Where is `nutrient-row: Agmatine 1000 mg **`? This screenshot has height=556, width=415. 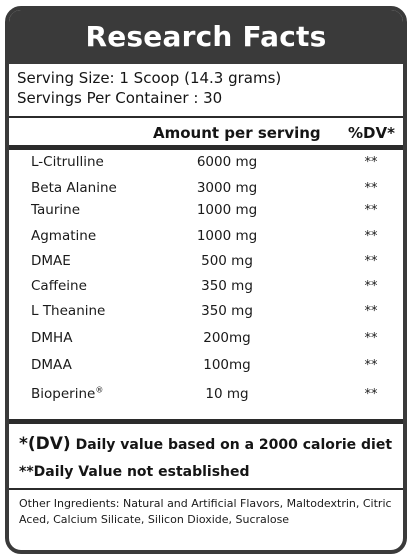
nutrient-row: Agmatine 1000 mg ** is located at coordinates (206, 240).